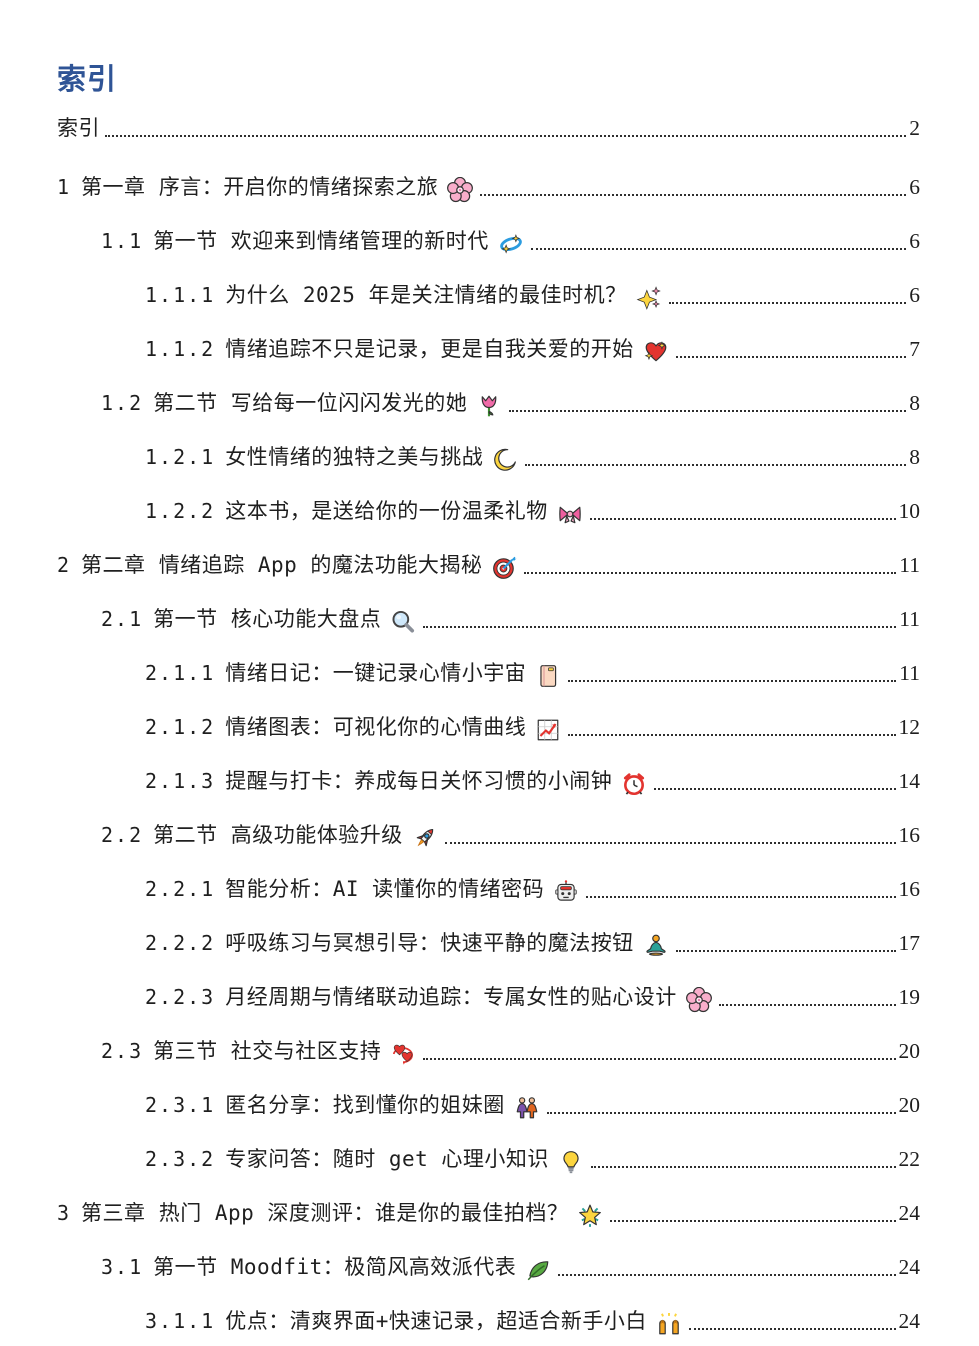  Describe the element at coordinates (548, 730) in the screenshot. I see `chart-increasing-icon` at that location.